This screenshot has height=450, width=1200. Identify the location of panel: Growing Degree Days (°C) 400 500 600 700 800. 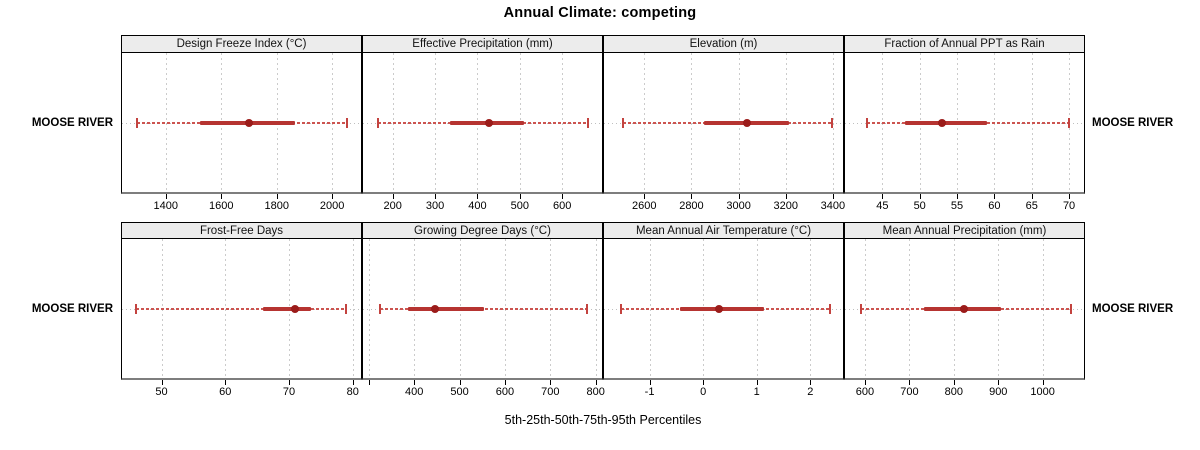
(483, 312).